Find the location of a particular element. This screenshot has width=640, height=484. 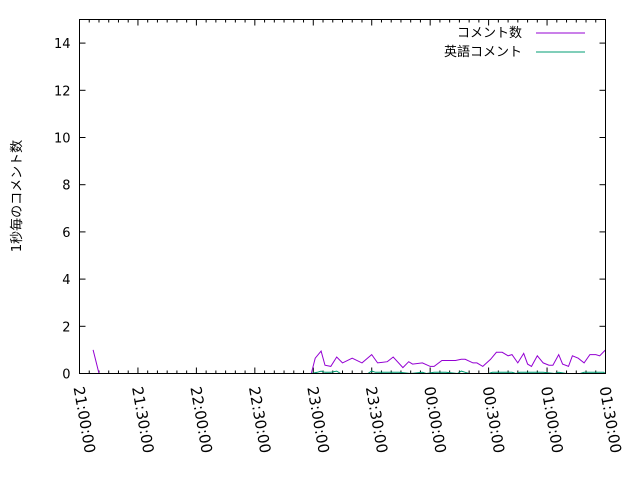

x-tick-label: 21:30:00 is located at coordinates (142, 419).